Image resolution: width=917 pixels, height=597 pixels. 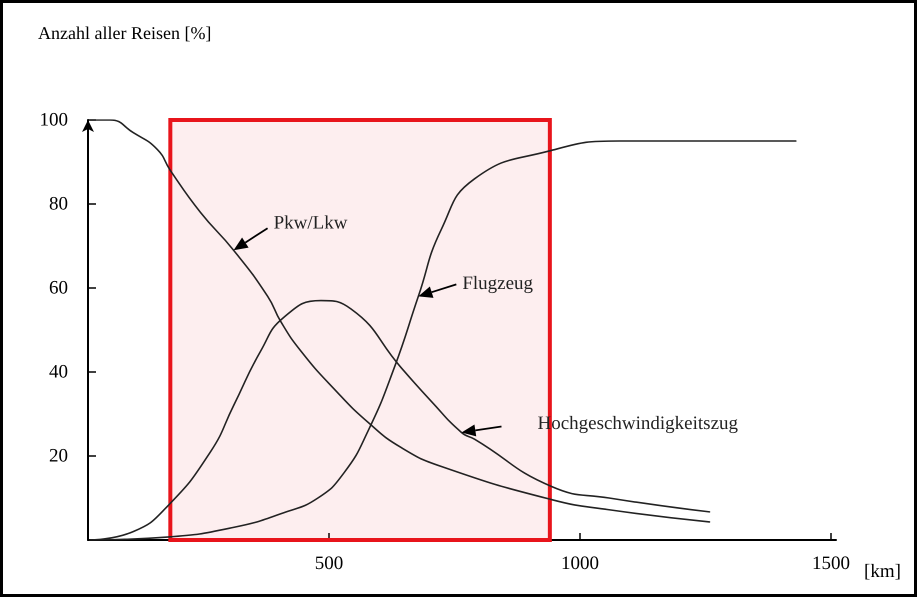 What do you see at coordinates (831, 563) in the screenshot?
I see `x-tick-label: 1500` at bounding box center [831, 563].